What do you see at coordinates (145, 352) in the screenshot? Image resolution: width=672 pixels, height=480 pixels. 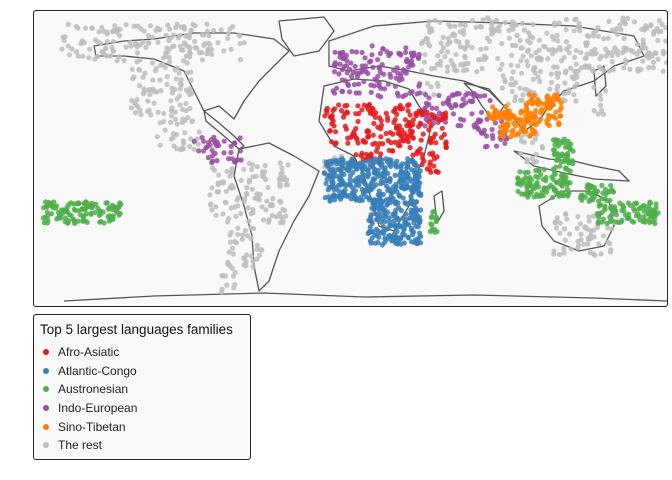 I see `legend-item-afro-asiatic: Afro-Asiatic` at bounding box center [145, 352].